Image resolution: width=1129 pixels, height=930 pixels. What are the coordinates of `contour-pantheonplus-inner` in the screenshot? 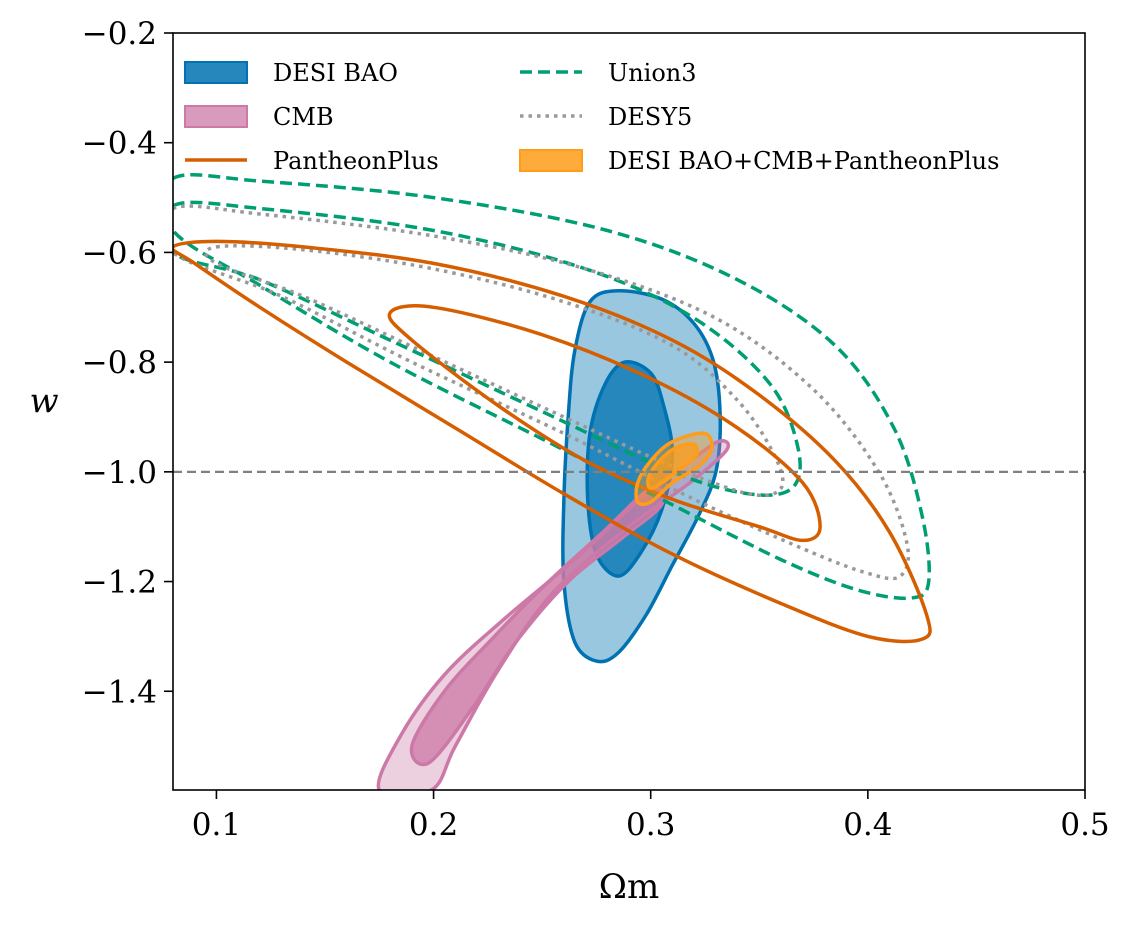 It's located at (604, 423).